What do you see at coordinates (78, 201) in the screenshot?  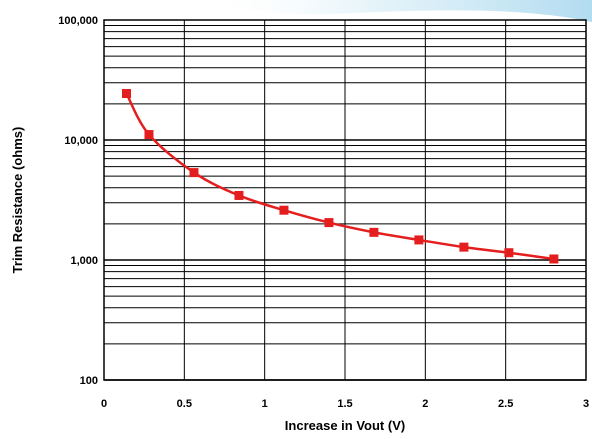 I see `y-tick-labels: 100 1,000 10,000 100,000` at bounding box center [78, 201].